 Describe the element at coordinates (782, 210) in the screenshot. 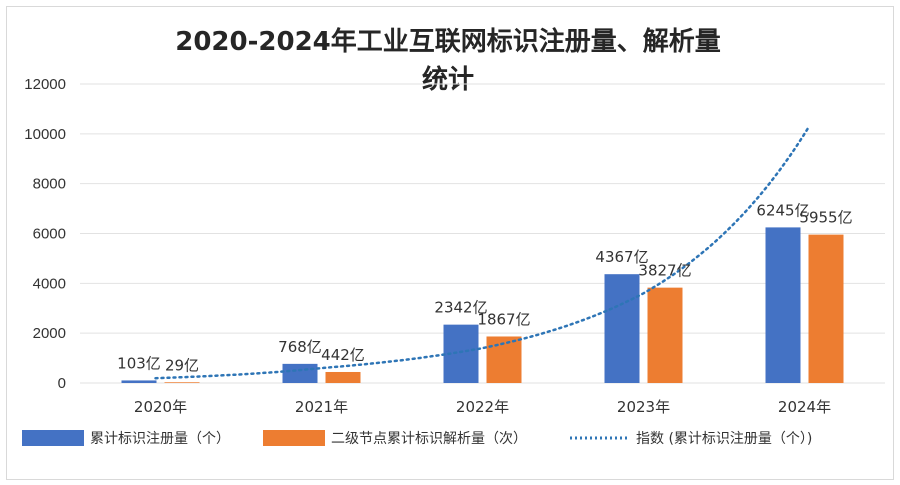

I see `data-label-series1-4: 6245亿` at that location.